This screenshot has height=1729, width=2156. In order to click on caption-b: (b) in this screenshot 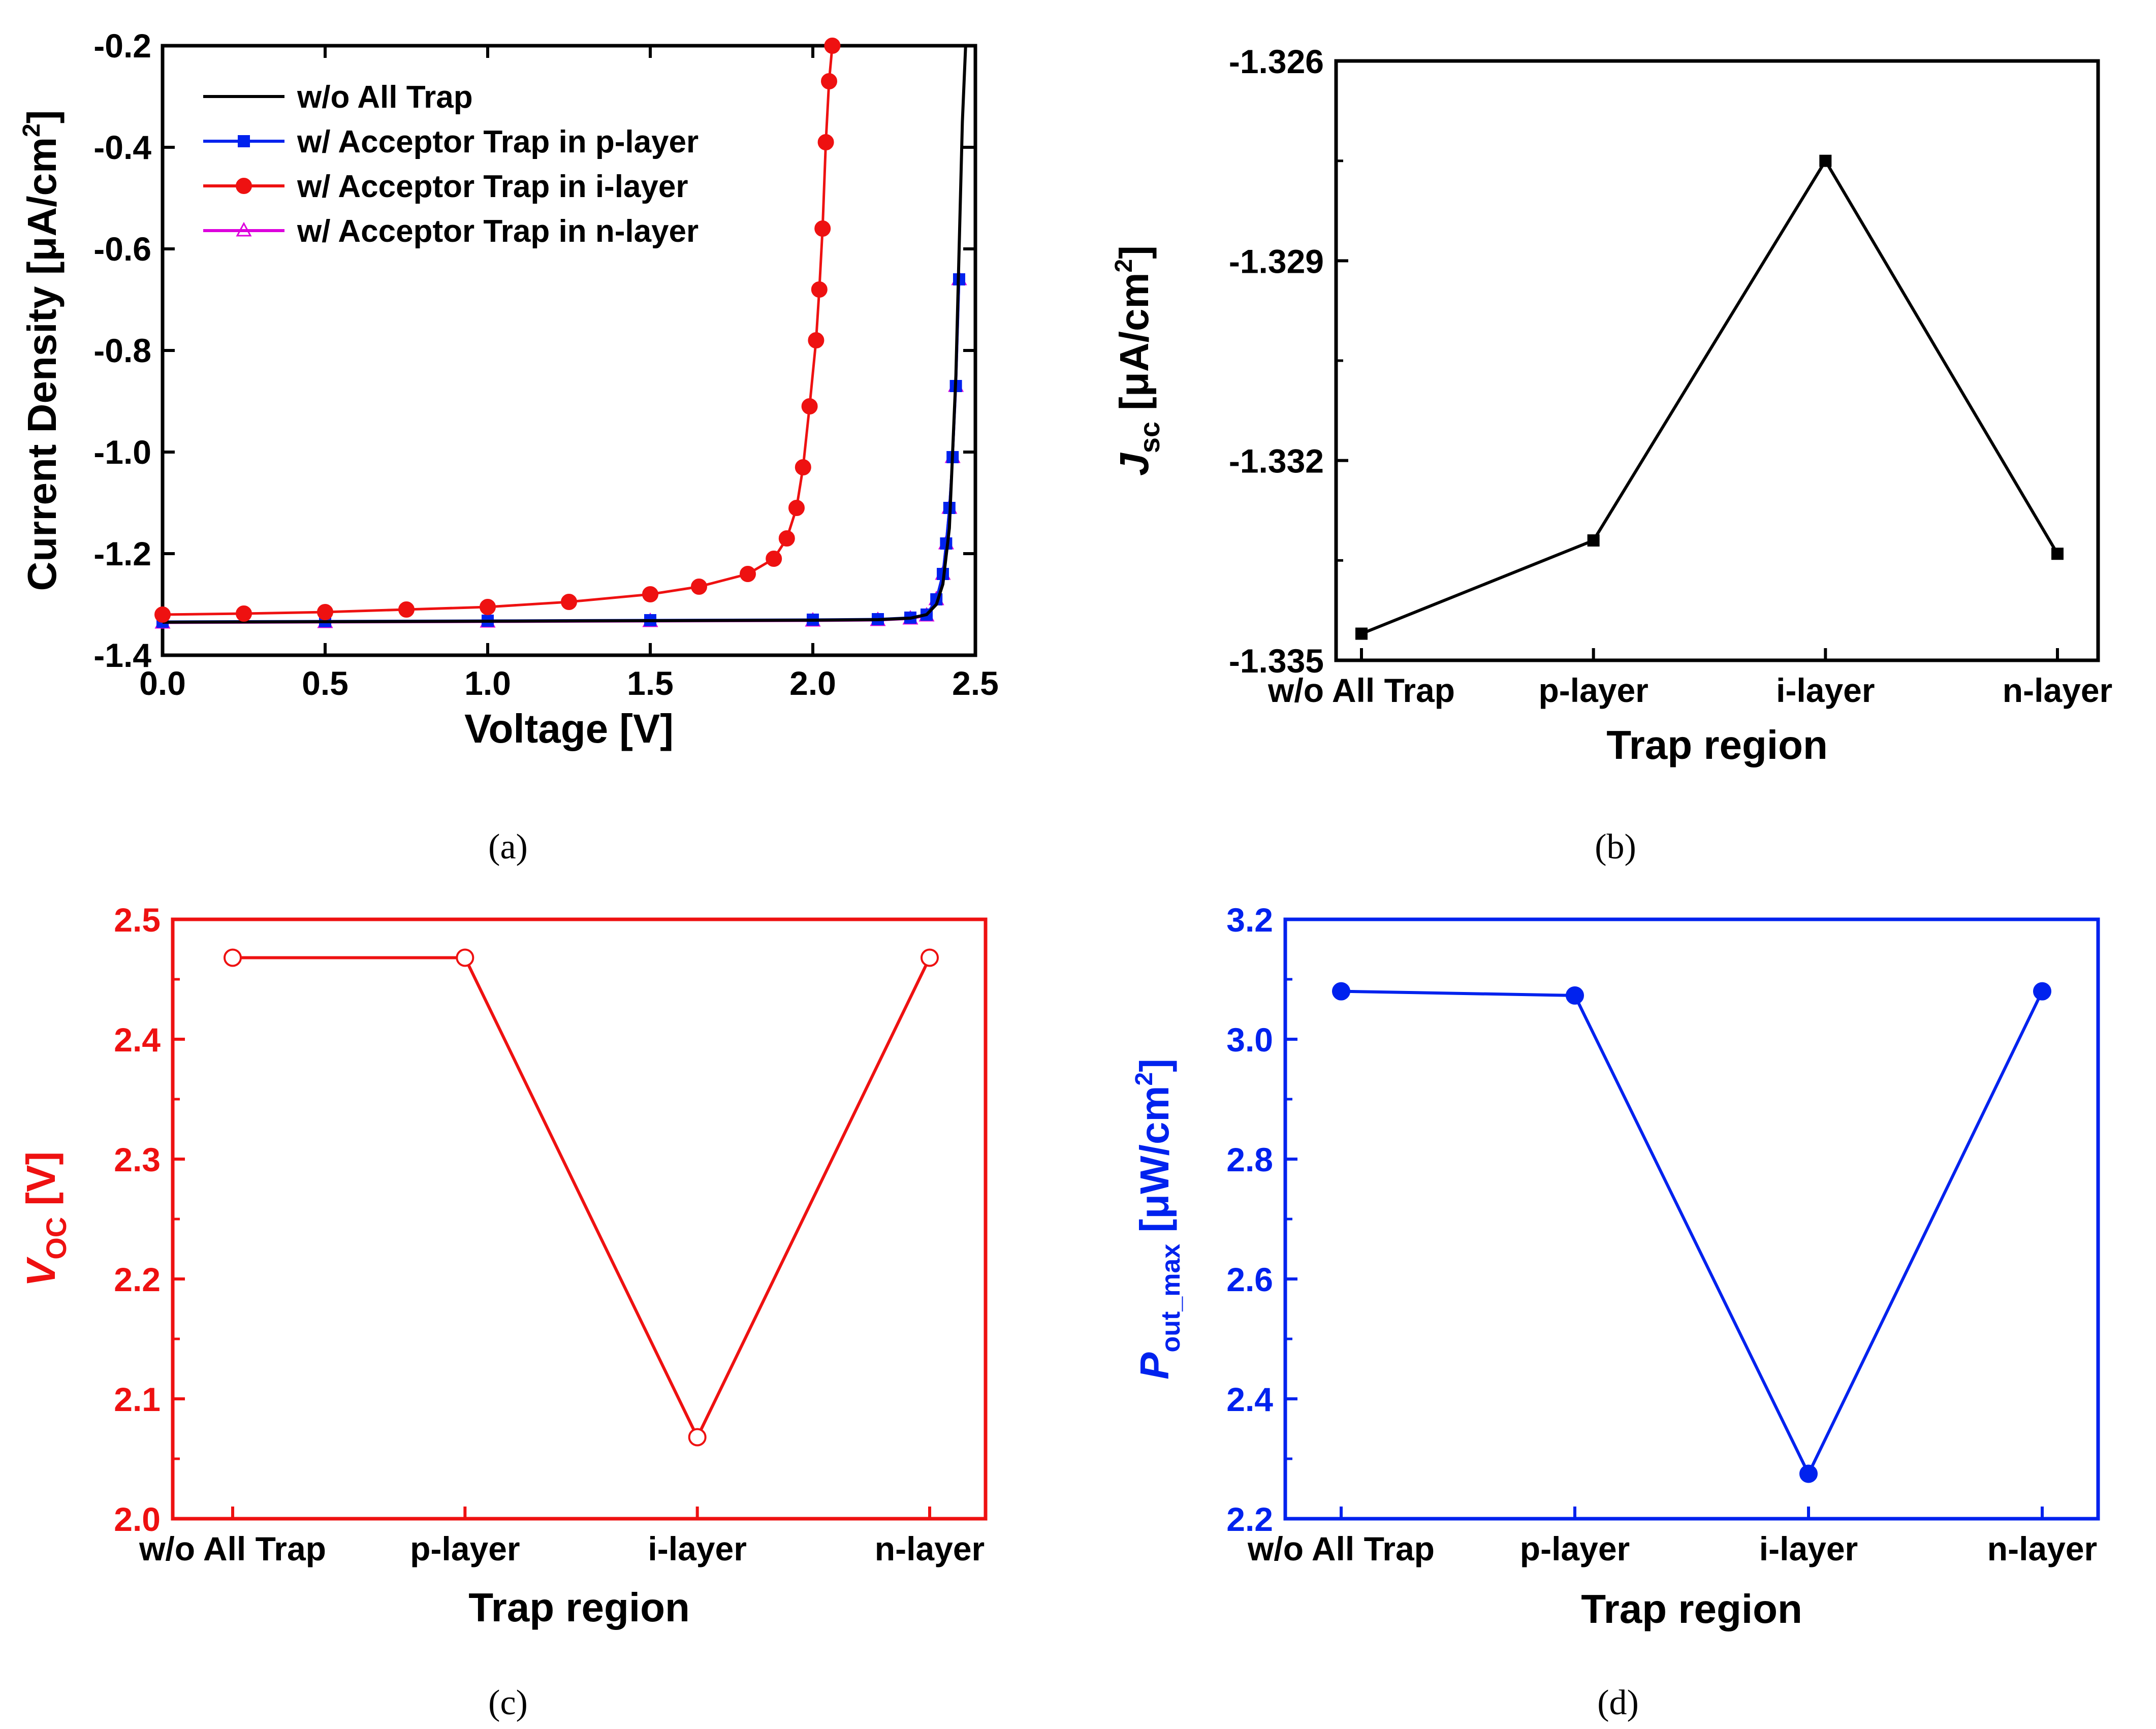, I will do `click(1615, 847)`.